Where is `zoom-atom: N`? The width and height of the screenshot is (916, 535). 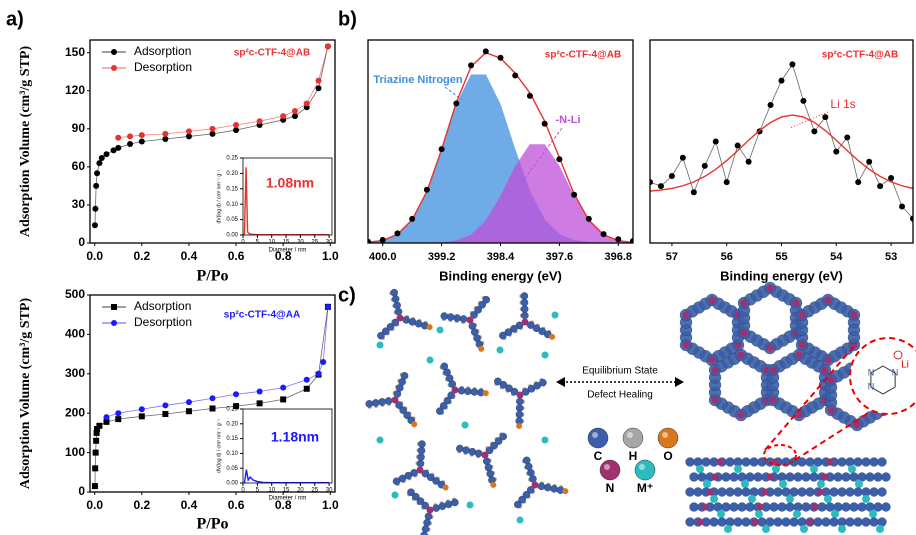 zoom-atom: N is located at coordinates (871, 386).